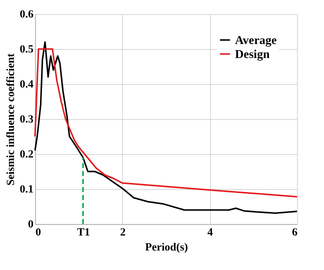 Image resolution: width=324 pixels, height=270 pixels. I want to click on x-axis-title: Period(s), so click(166, 248).